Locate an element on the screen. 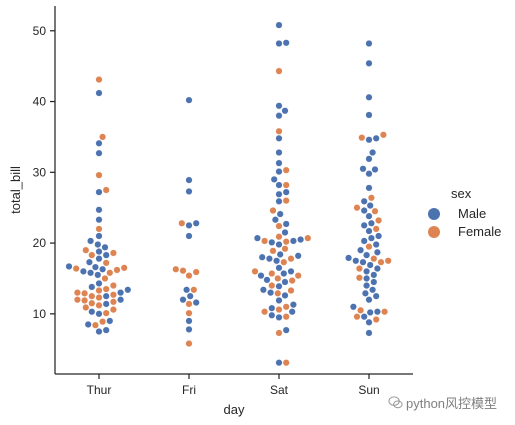 The width and height of the screenshot is (515, 425). watermark-text: python风控模型 is located at coordinates (452, 403).